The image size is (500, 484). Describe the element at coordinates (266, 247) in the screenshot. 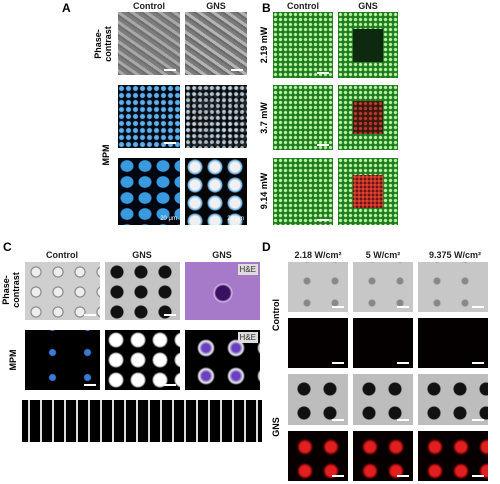

I see `panel-label: D` at that location.